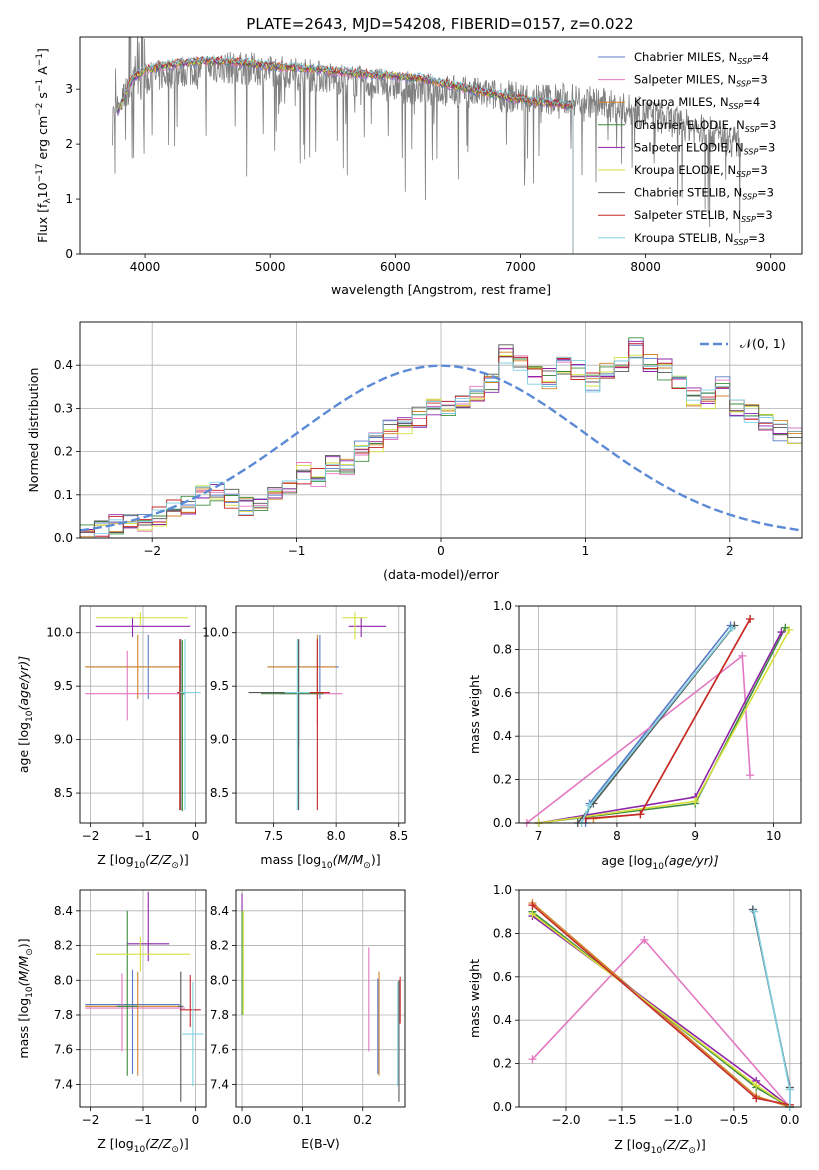 Image resolution: width=819 pixels, height=1170 pixels. What do you see at coordinates (689, 147) in the screenshot?
I see `legend-name: Salpeter ELODIE, N` at bounding box center [689, 147].